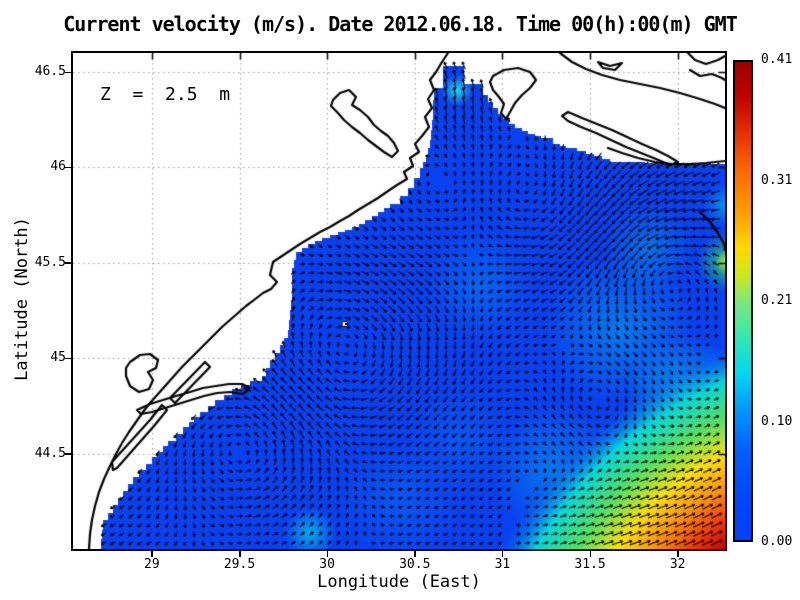 This screenshot has width=800, height=600. I want to click on x-axis-label: Longitude (East), so click(399, 582).